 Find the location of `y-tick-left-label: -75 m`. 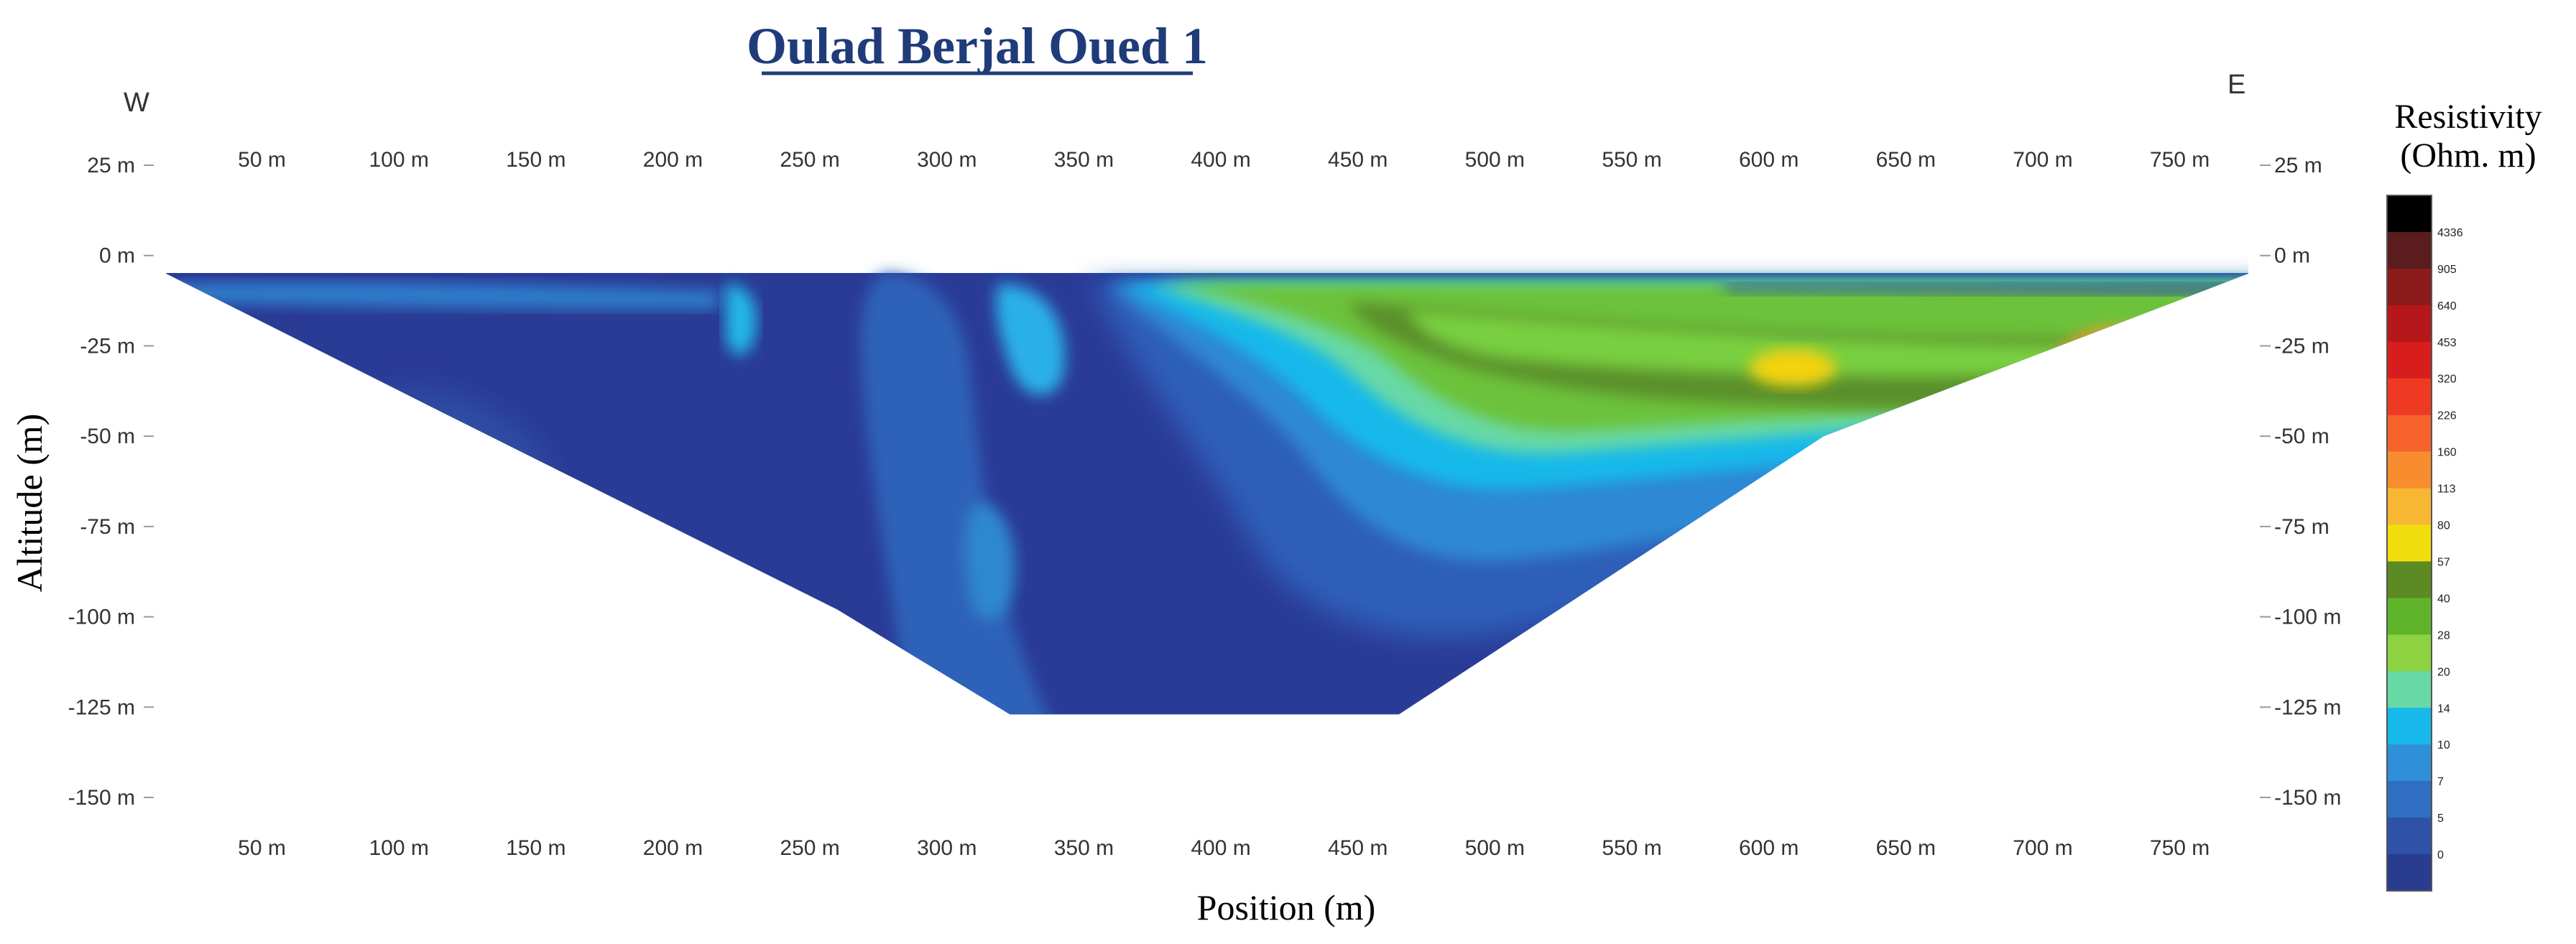

y-tick-left-label: -75 m is located at coordinates (107, 527).